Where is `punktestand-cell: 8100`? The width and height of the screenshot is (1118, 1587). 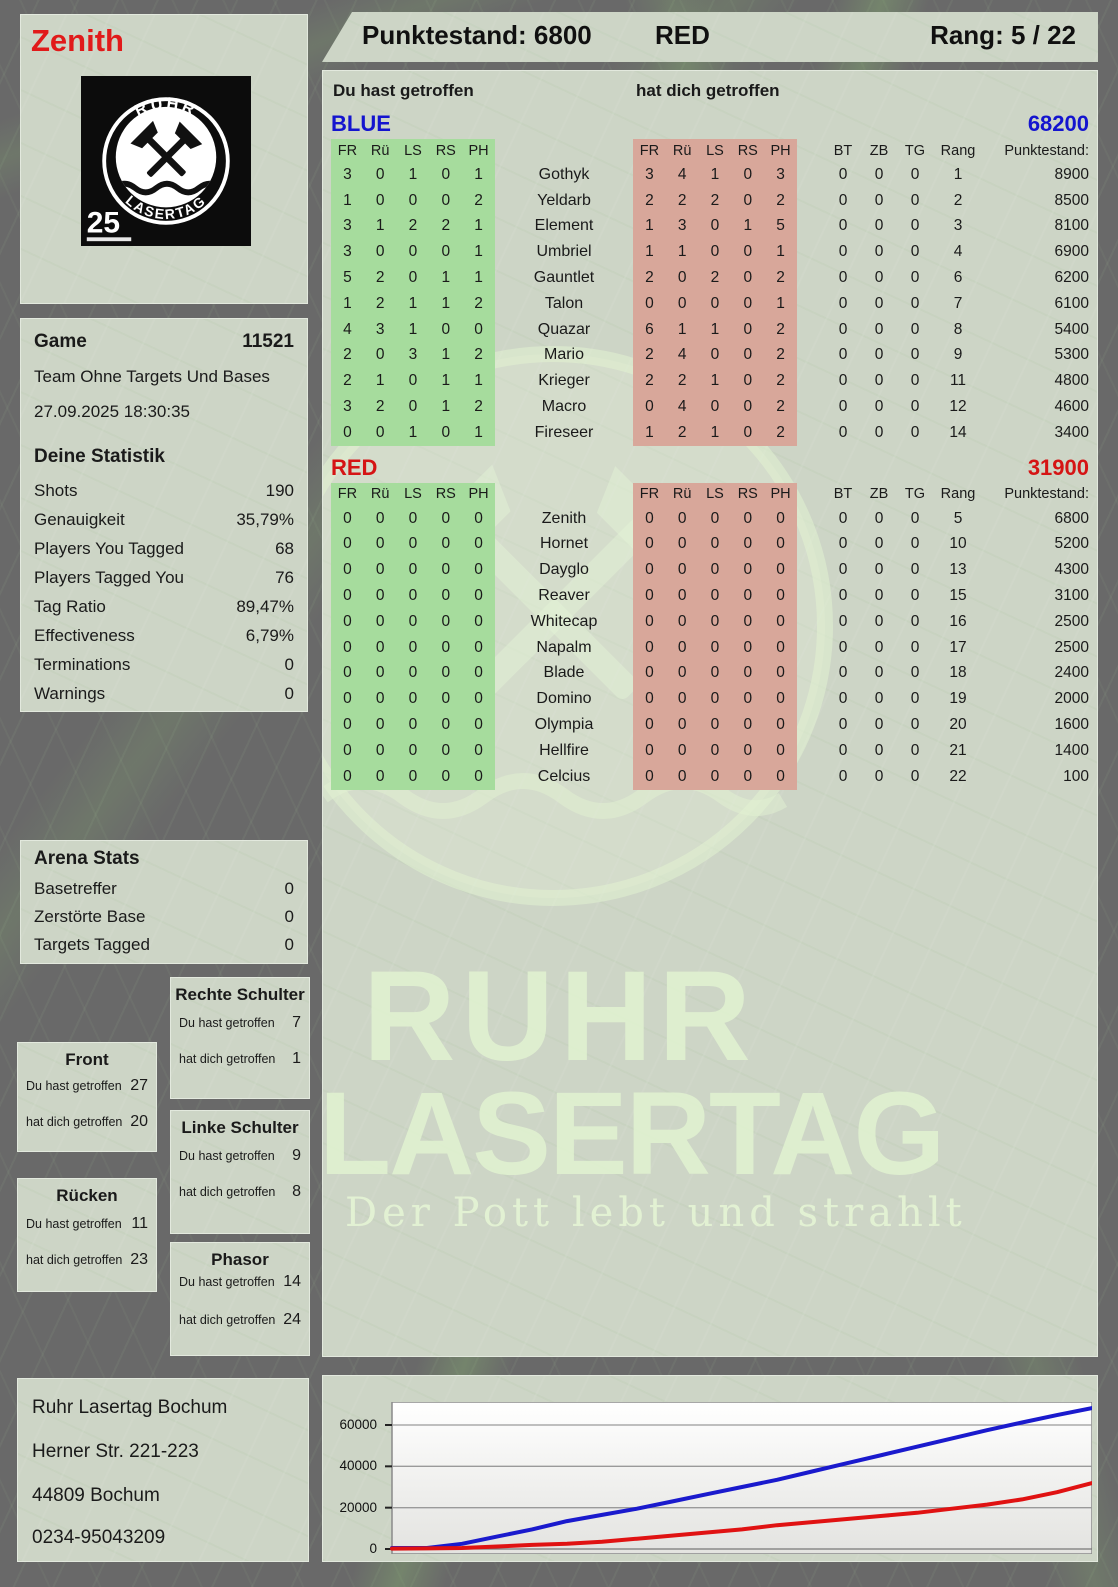 punktestand-cell: 8100 is located at coordinates (1071, 226).